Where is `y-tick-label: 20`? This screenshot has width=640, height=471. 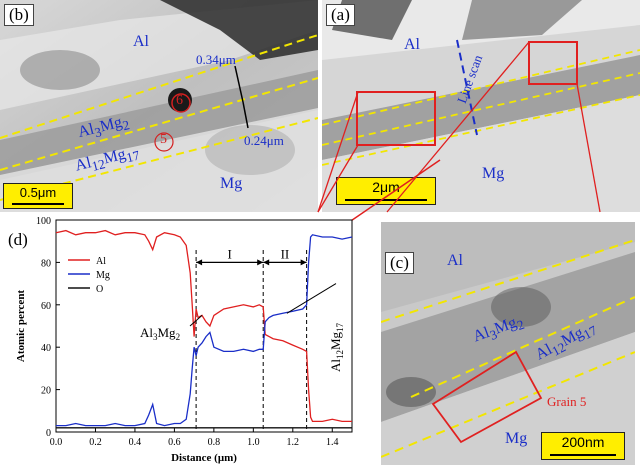 y-tick-label: 20 is located at coordinates (46, 391).